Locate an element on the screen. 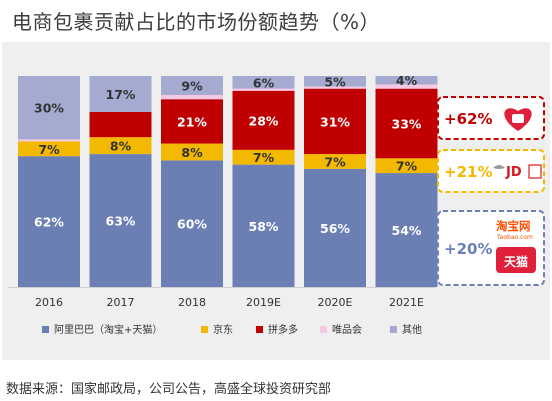 This screenshot has height=401, width=552. data-label: 63% is located at coordinates (121, 221).